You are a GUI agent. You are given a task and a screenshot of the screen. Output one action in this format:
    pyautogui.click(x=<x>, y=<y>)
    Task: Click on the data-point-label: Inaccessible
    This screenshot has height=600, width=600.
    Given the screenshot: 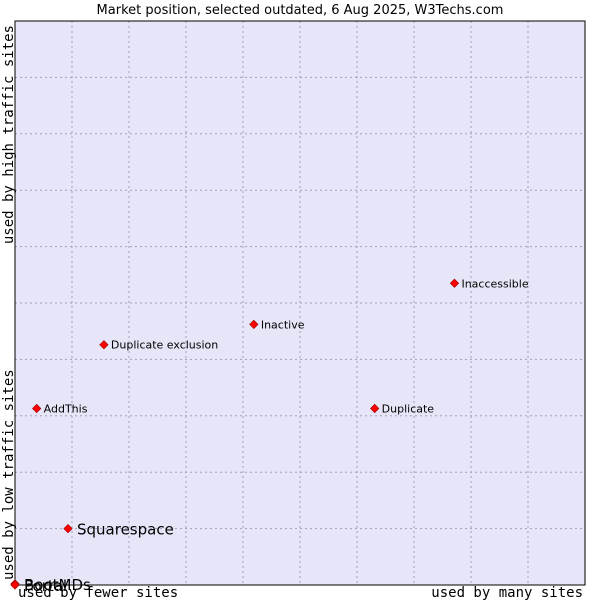 What is the action you would take?
    pyautogui.click(x=494, y=283)
    